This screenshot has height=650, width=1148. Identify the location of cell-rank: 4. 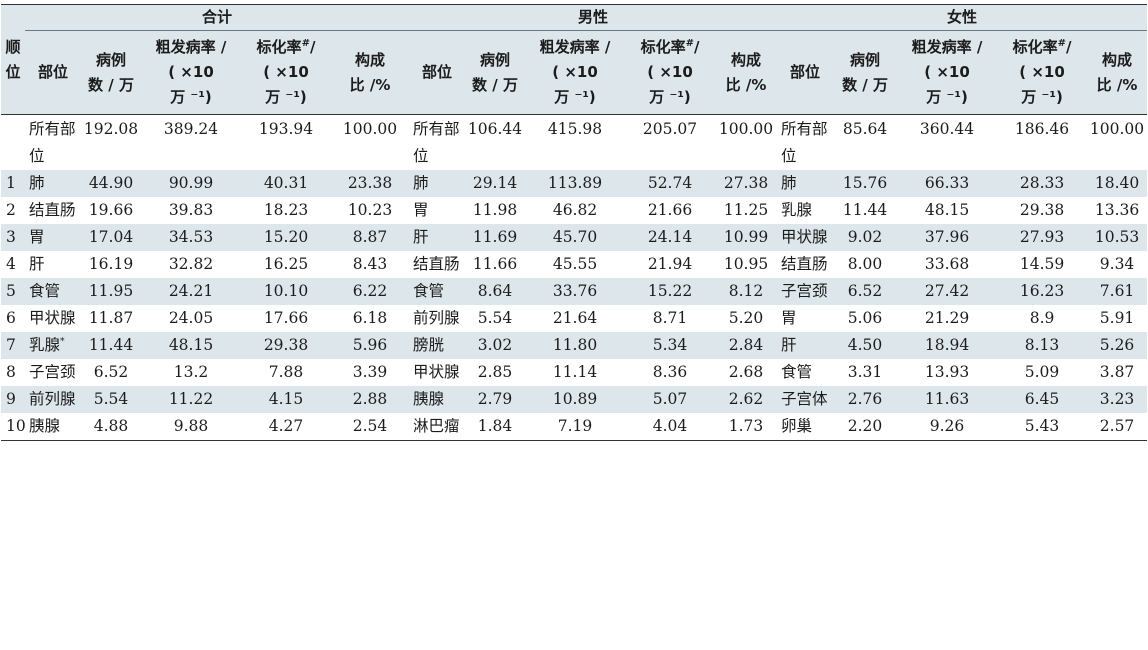
(11, 264).